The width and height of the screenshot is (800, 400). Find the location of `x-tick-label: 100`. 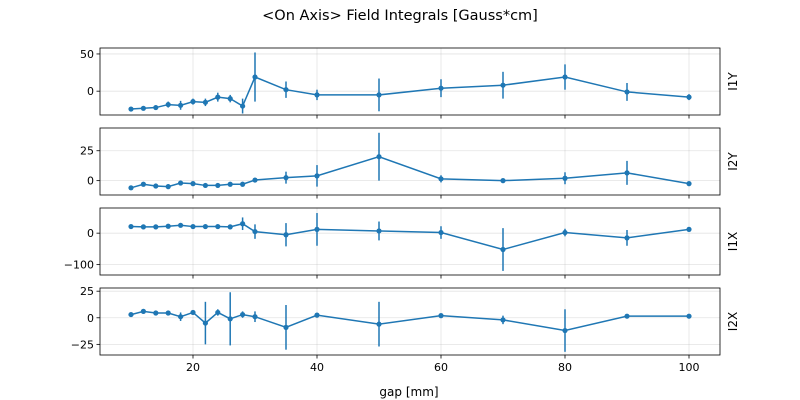

x-tick-label: 100 is located at coordinates (689, 367).